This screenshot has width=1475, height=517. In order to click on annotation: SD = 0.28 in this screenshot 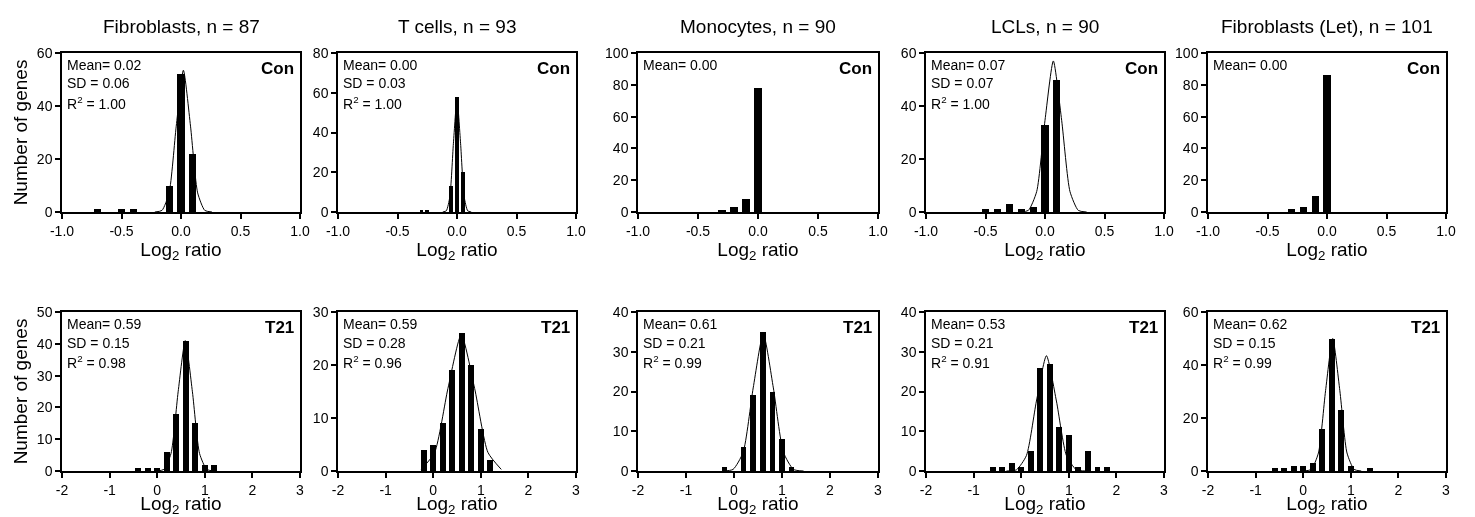, I will do `click(374, 343)`.